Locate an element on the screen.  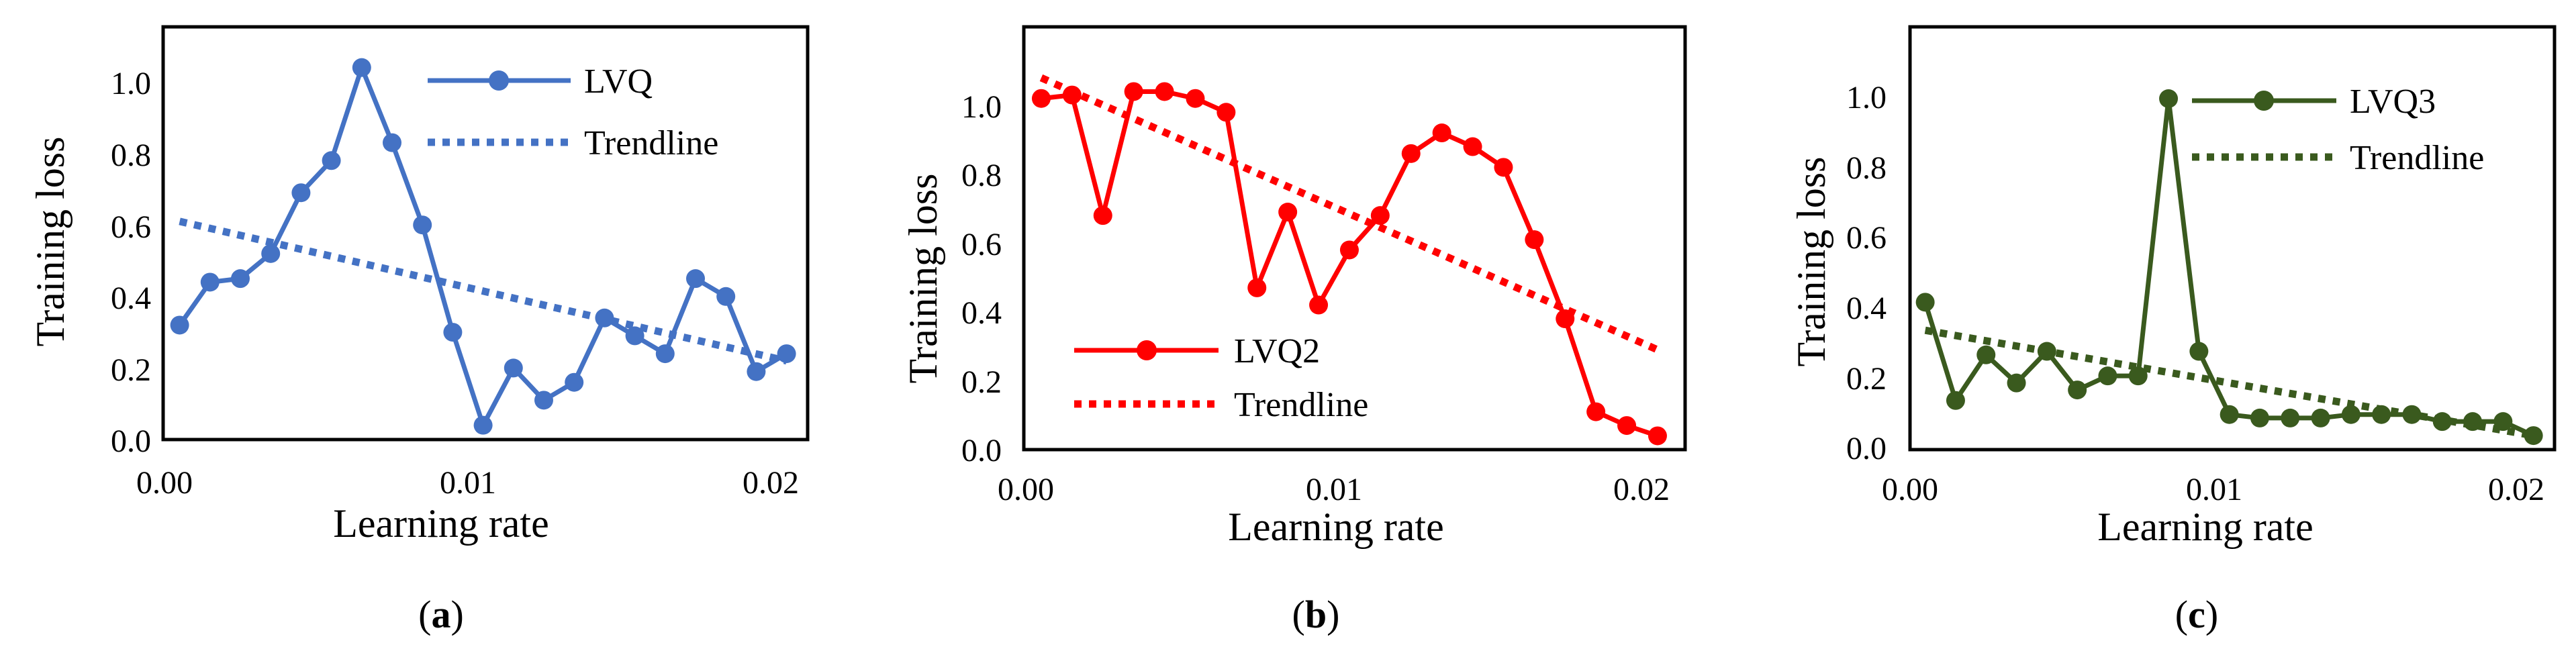
panel-b-xlabel: Learning rate is located at coordinates (1335, 527).